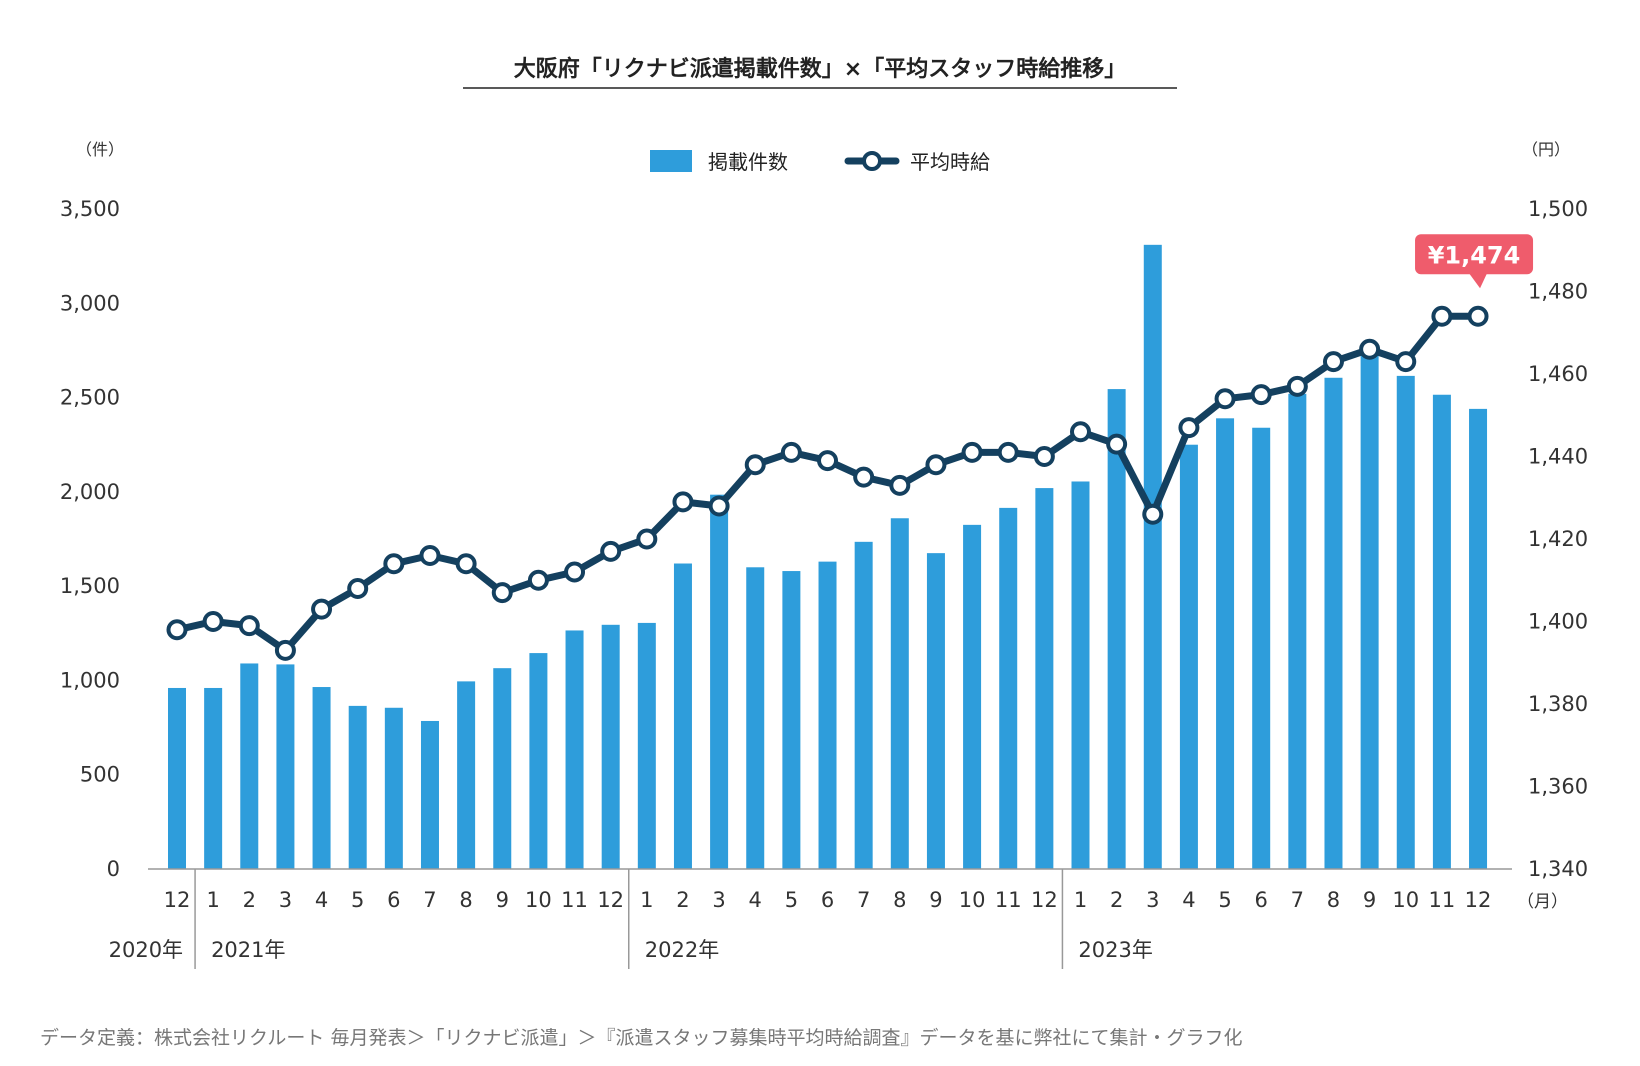  I want to click on y-left-tick-label: 1,500, so click(90, 586).